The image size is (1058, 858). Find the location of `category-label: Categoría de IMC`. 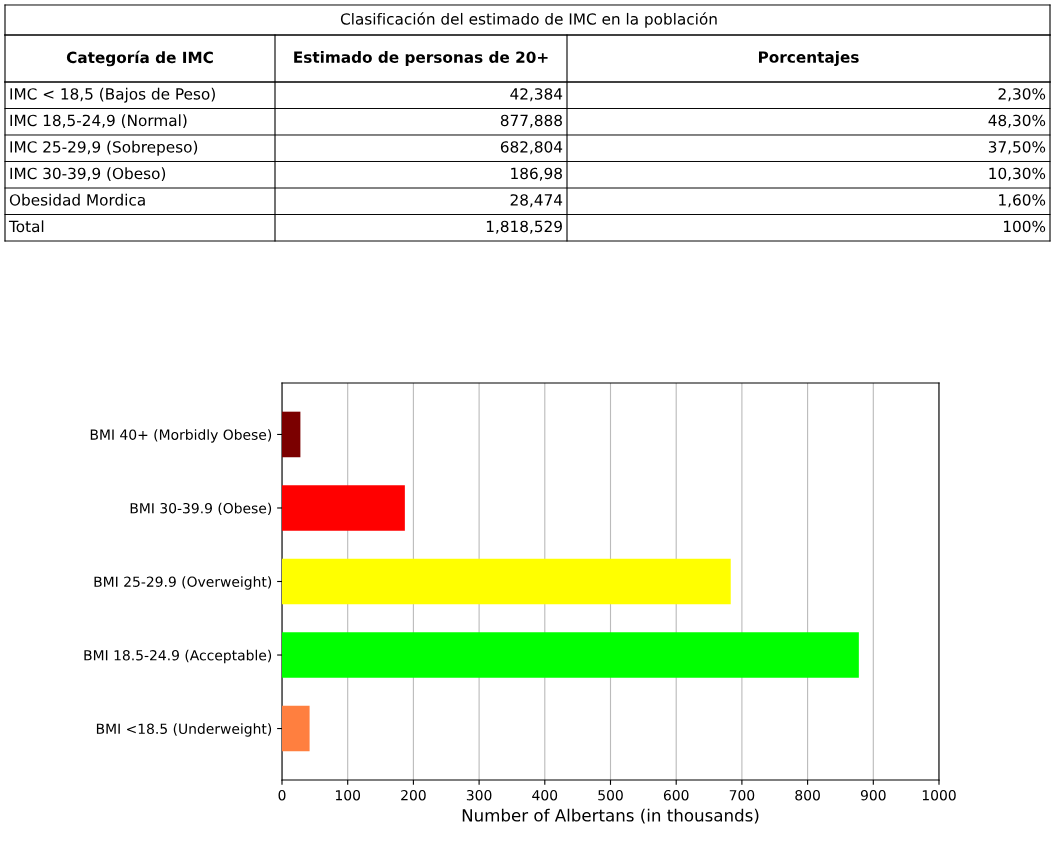

category-label: Categoría de IMC is located at coordinates (139, 58).